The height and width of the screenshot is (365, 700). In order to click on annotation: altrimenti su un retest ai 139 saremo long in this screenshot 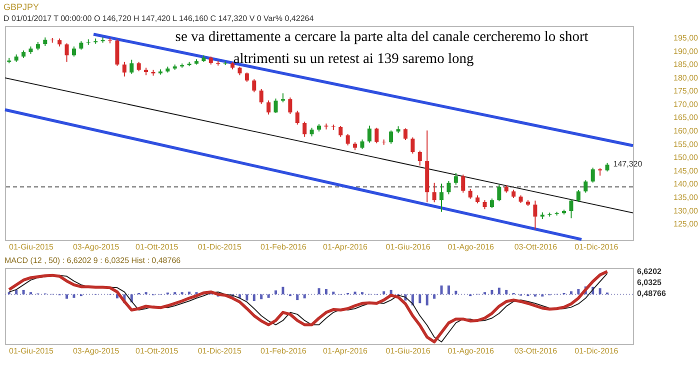, I will do `click(353, 59)`.